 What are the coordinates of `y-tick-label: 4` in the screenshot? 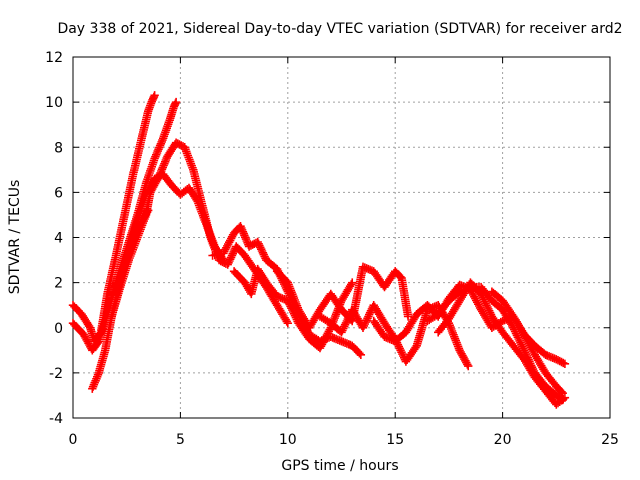 It's located at (58, 239).